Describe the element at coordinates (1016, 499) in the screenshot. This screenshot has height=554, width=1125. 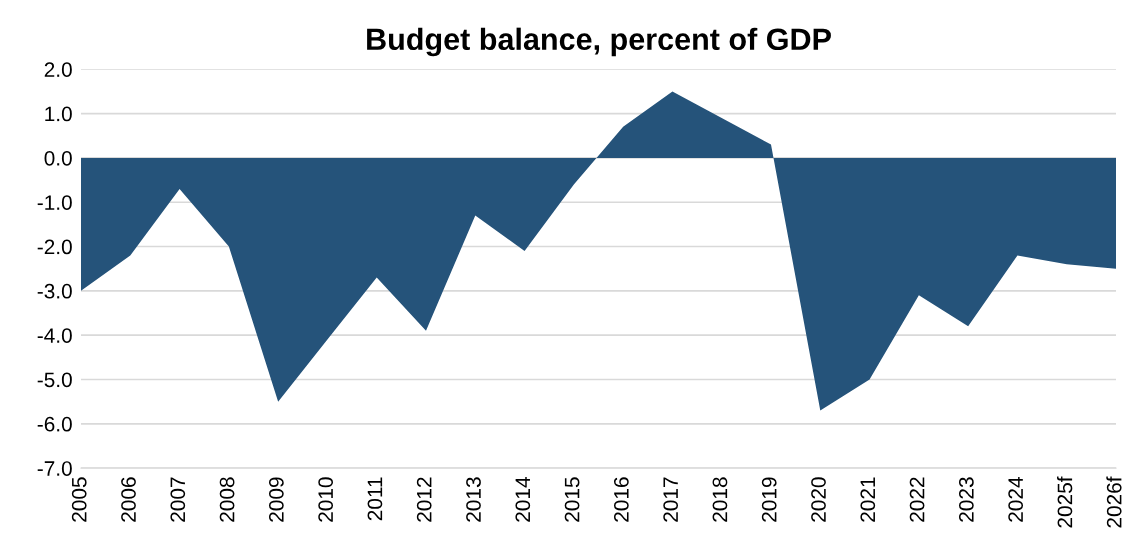
I see `x-tick-label: 2024` at that location.